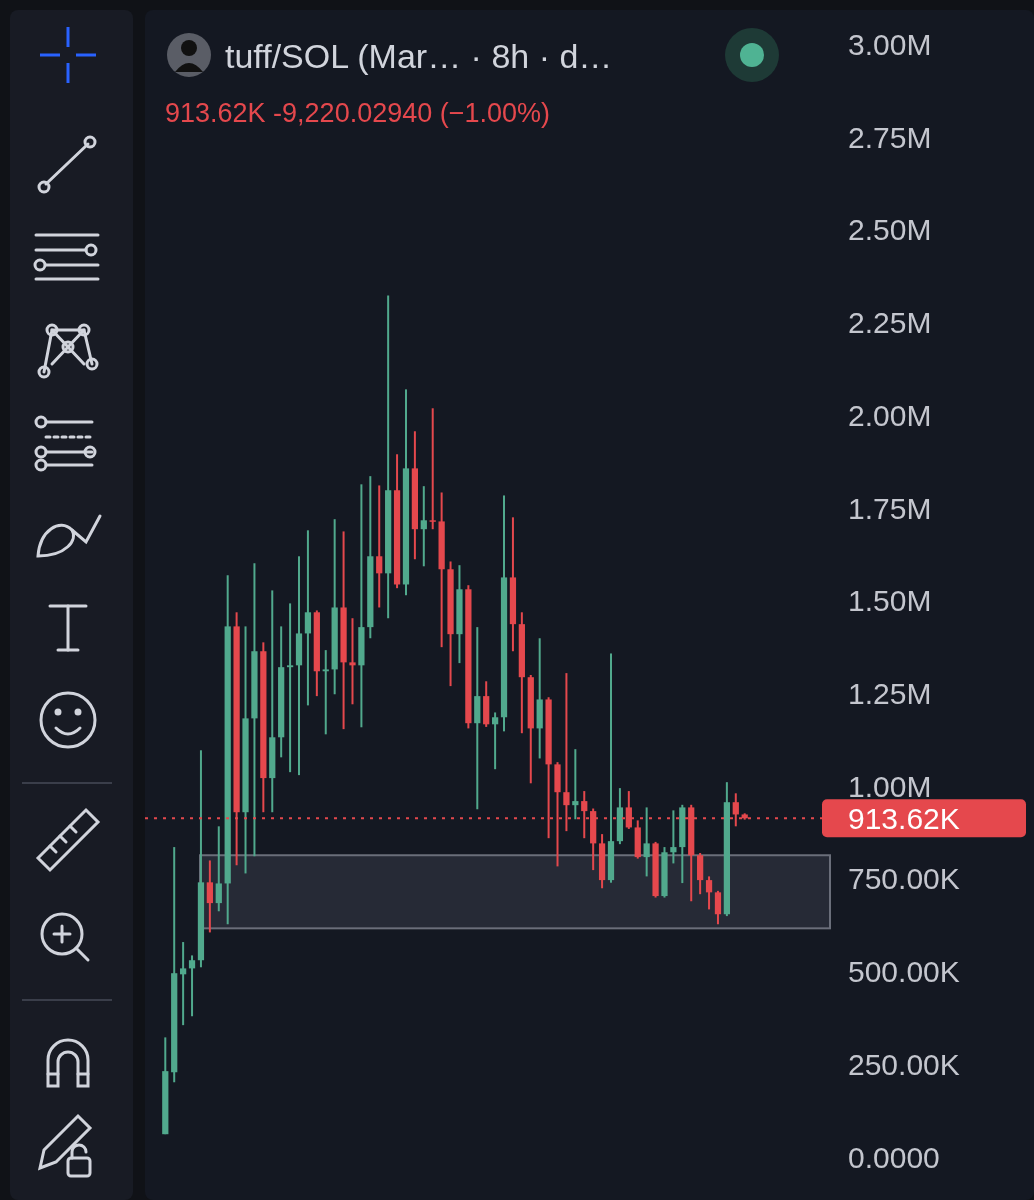 Image resolution: width=1034 pixels, height=1200 pixels. I want to click on y-tick-label: 3.00M, so click(890, 44).